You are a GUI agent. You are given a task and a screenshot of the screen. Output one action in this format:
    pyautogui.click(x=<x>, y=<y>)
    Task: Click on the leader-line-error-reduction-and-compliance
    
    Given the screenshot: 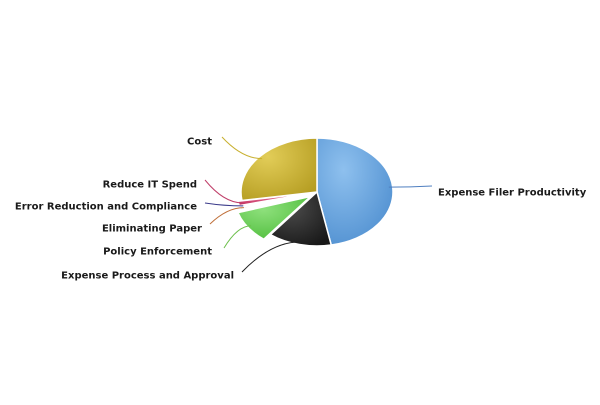 What is the action you would take?
    pyautogui.click(x=224, y=204)
    